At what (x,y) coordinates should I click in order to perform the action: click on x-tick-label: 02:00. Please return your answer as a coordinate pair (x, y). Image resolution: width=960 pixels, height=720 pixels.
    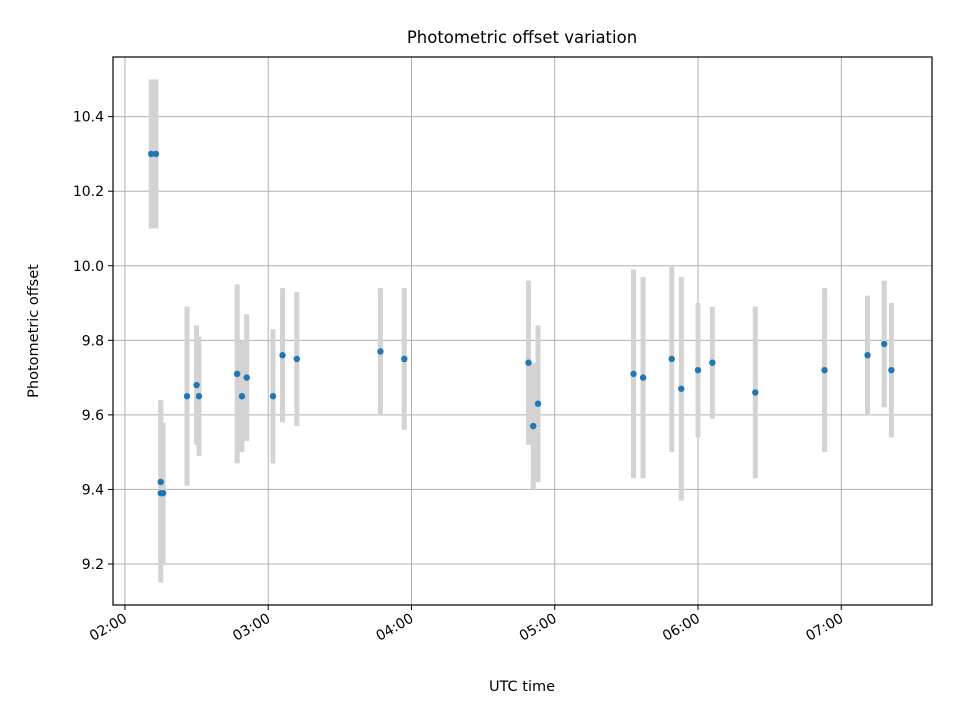
    Looking at the image, I should click on (108, 628).